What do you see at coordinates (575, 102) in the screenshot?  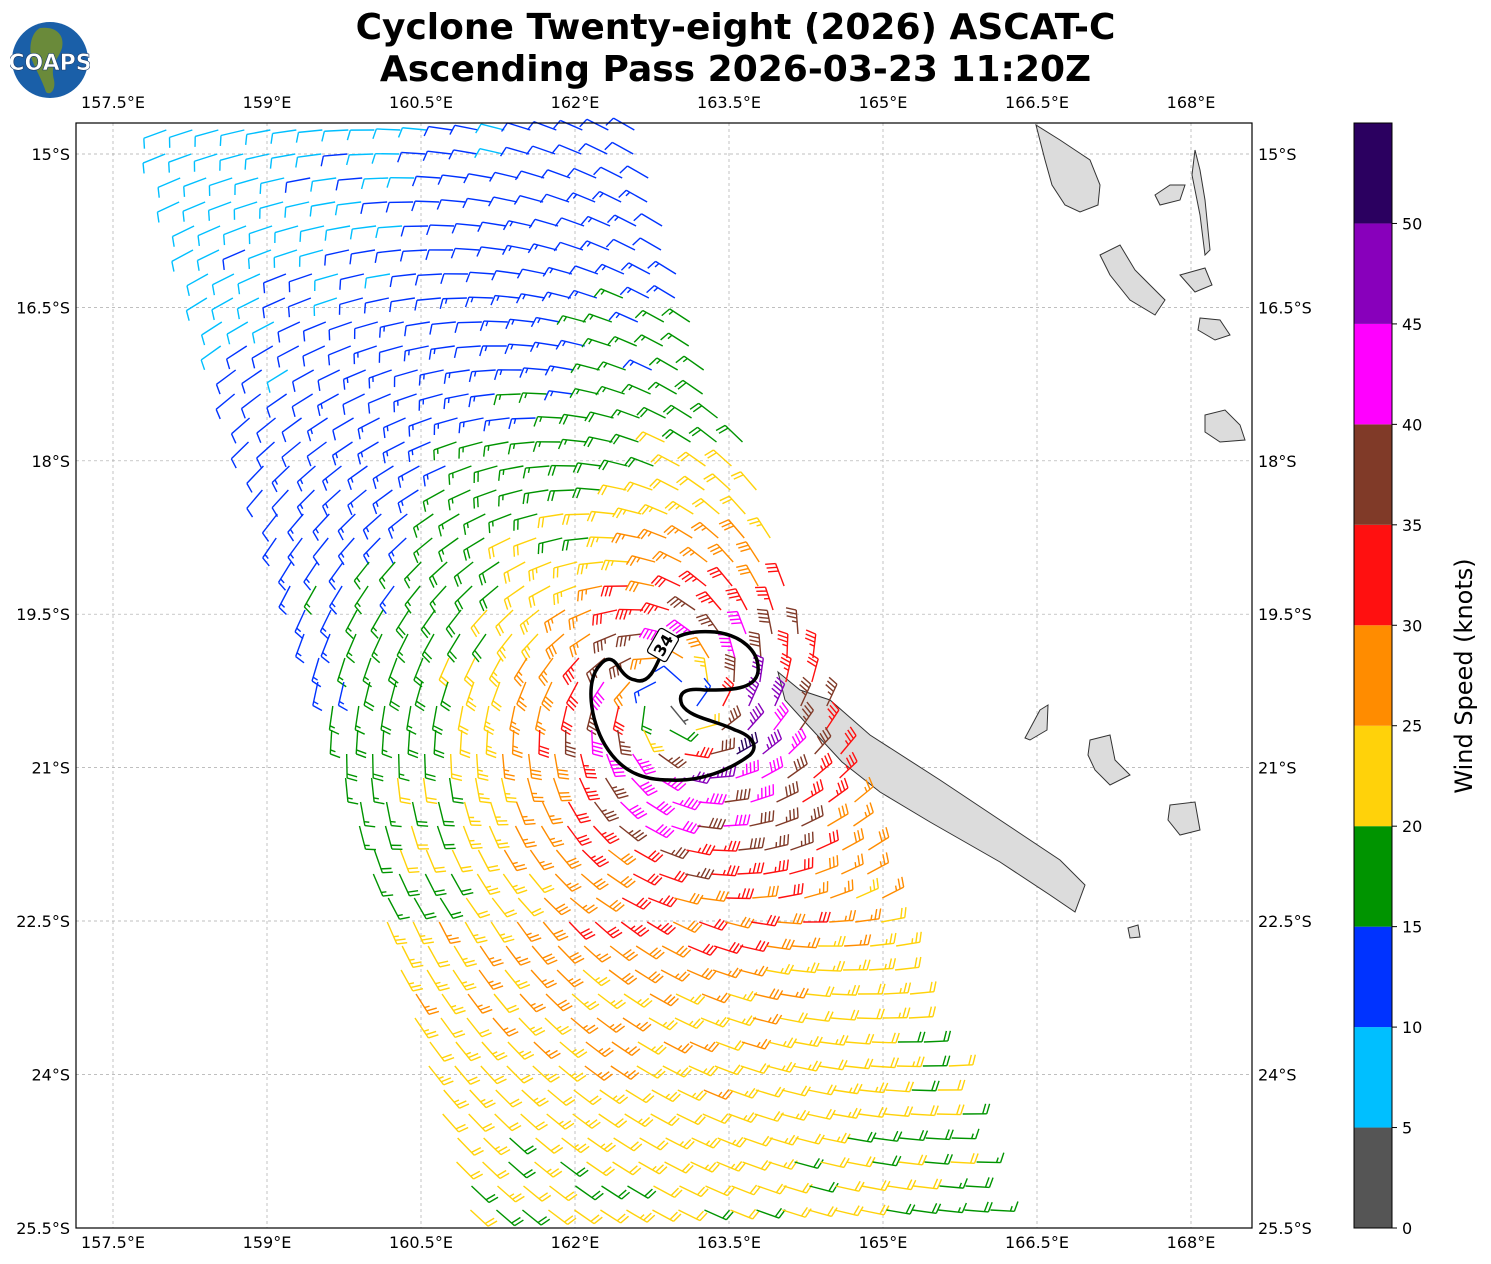 I see `lon-tick-top: 162°E` at bounding box center [575, 102].